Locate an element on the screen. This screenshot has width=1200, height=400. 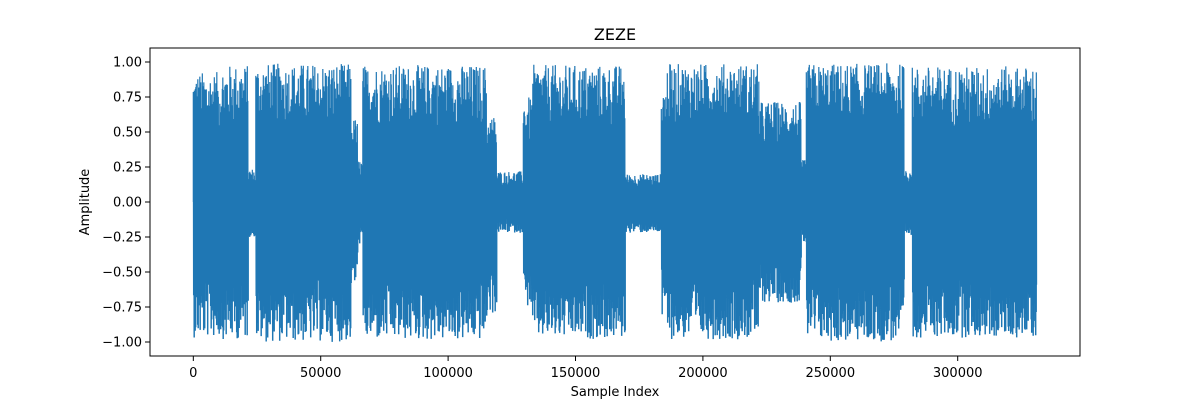
x-tick-label: 0 is located at coordinates (193, 373).